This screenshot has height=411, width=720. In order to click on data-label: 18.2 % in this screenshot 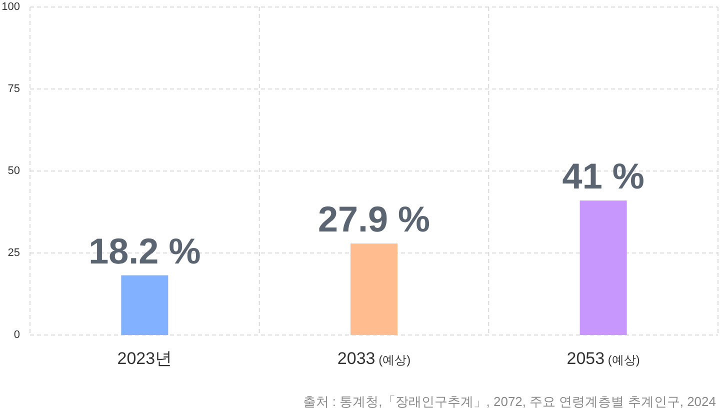, I will do `click(144, 251)`.